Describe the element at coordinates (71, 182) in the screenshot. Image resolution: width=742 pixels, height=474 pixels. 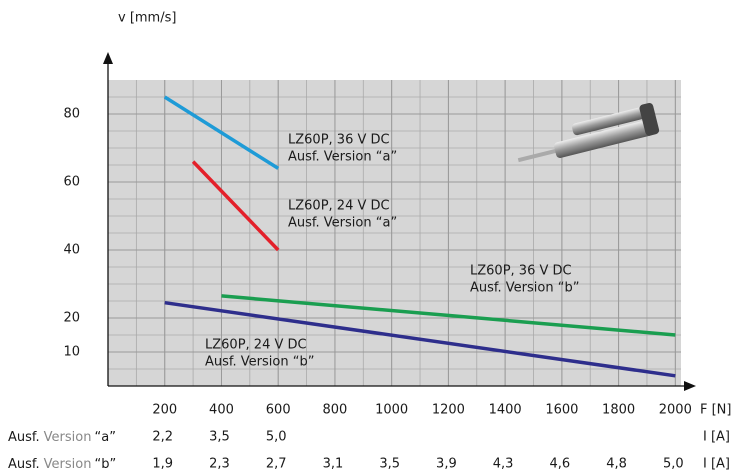
I see `y-tick-label: 60` at that location.